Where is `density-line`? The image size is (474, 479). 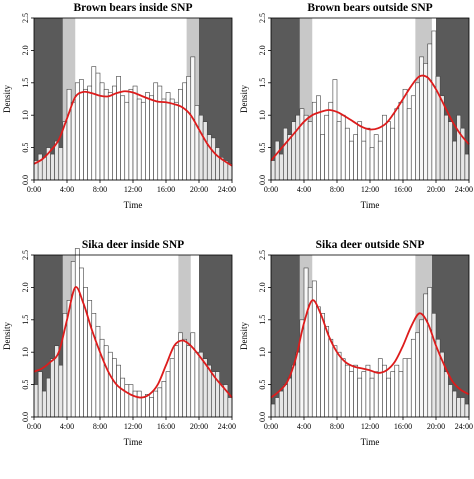
density-line is located at coordinates (133, 128).